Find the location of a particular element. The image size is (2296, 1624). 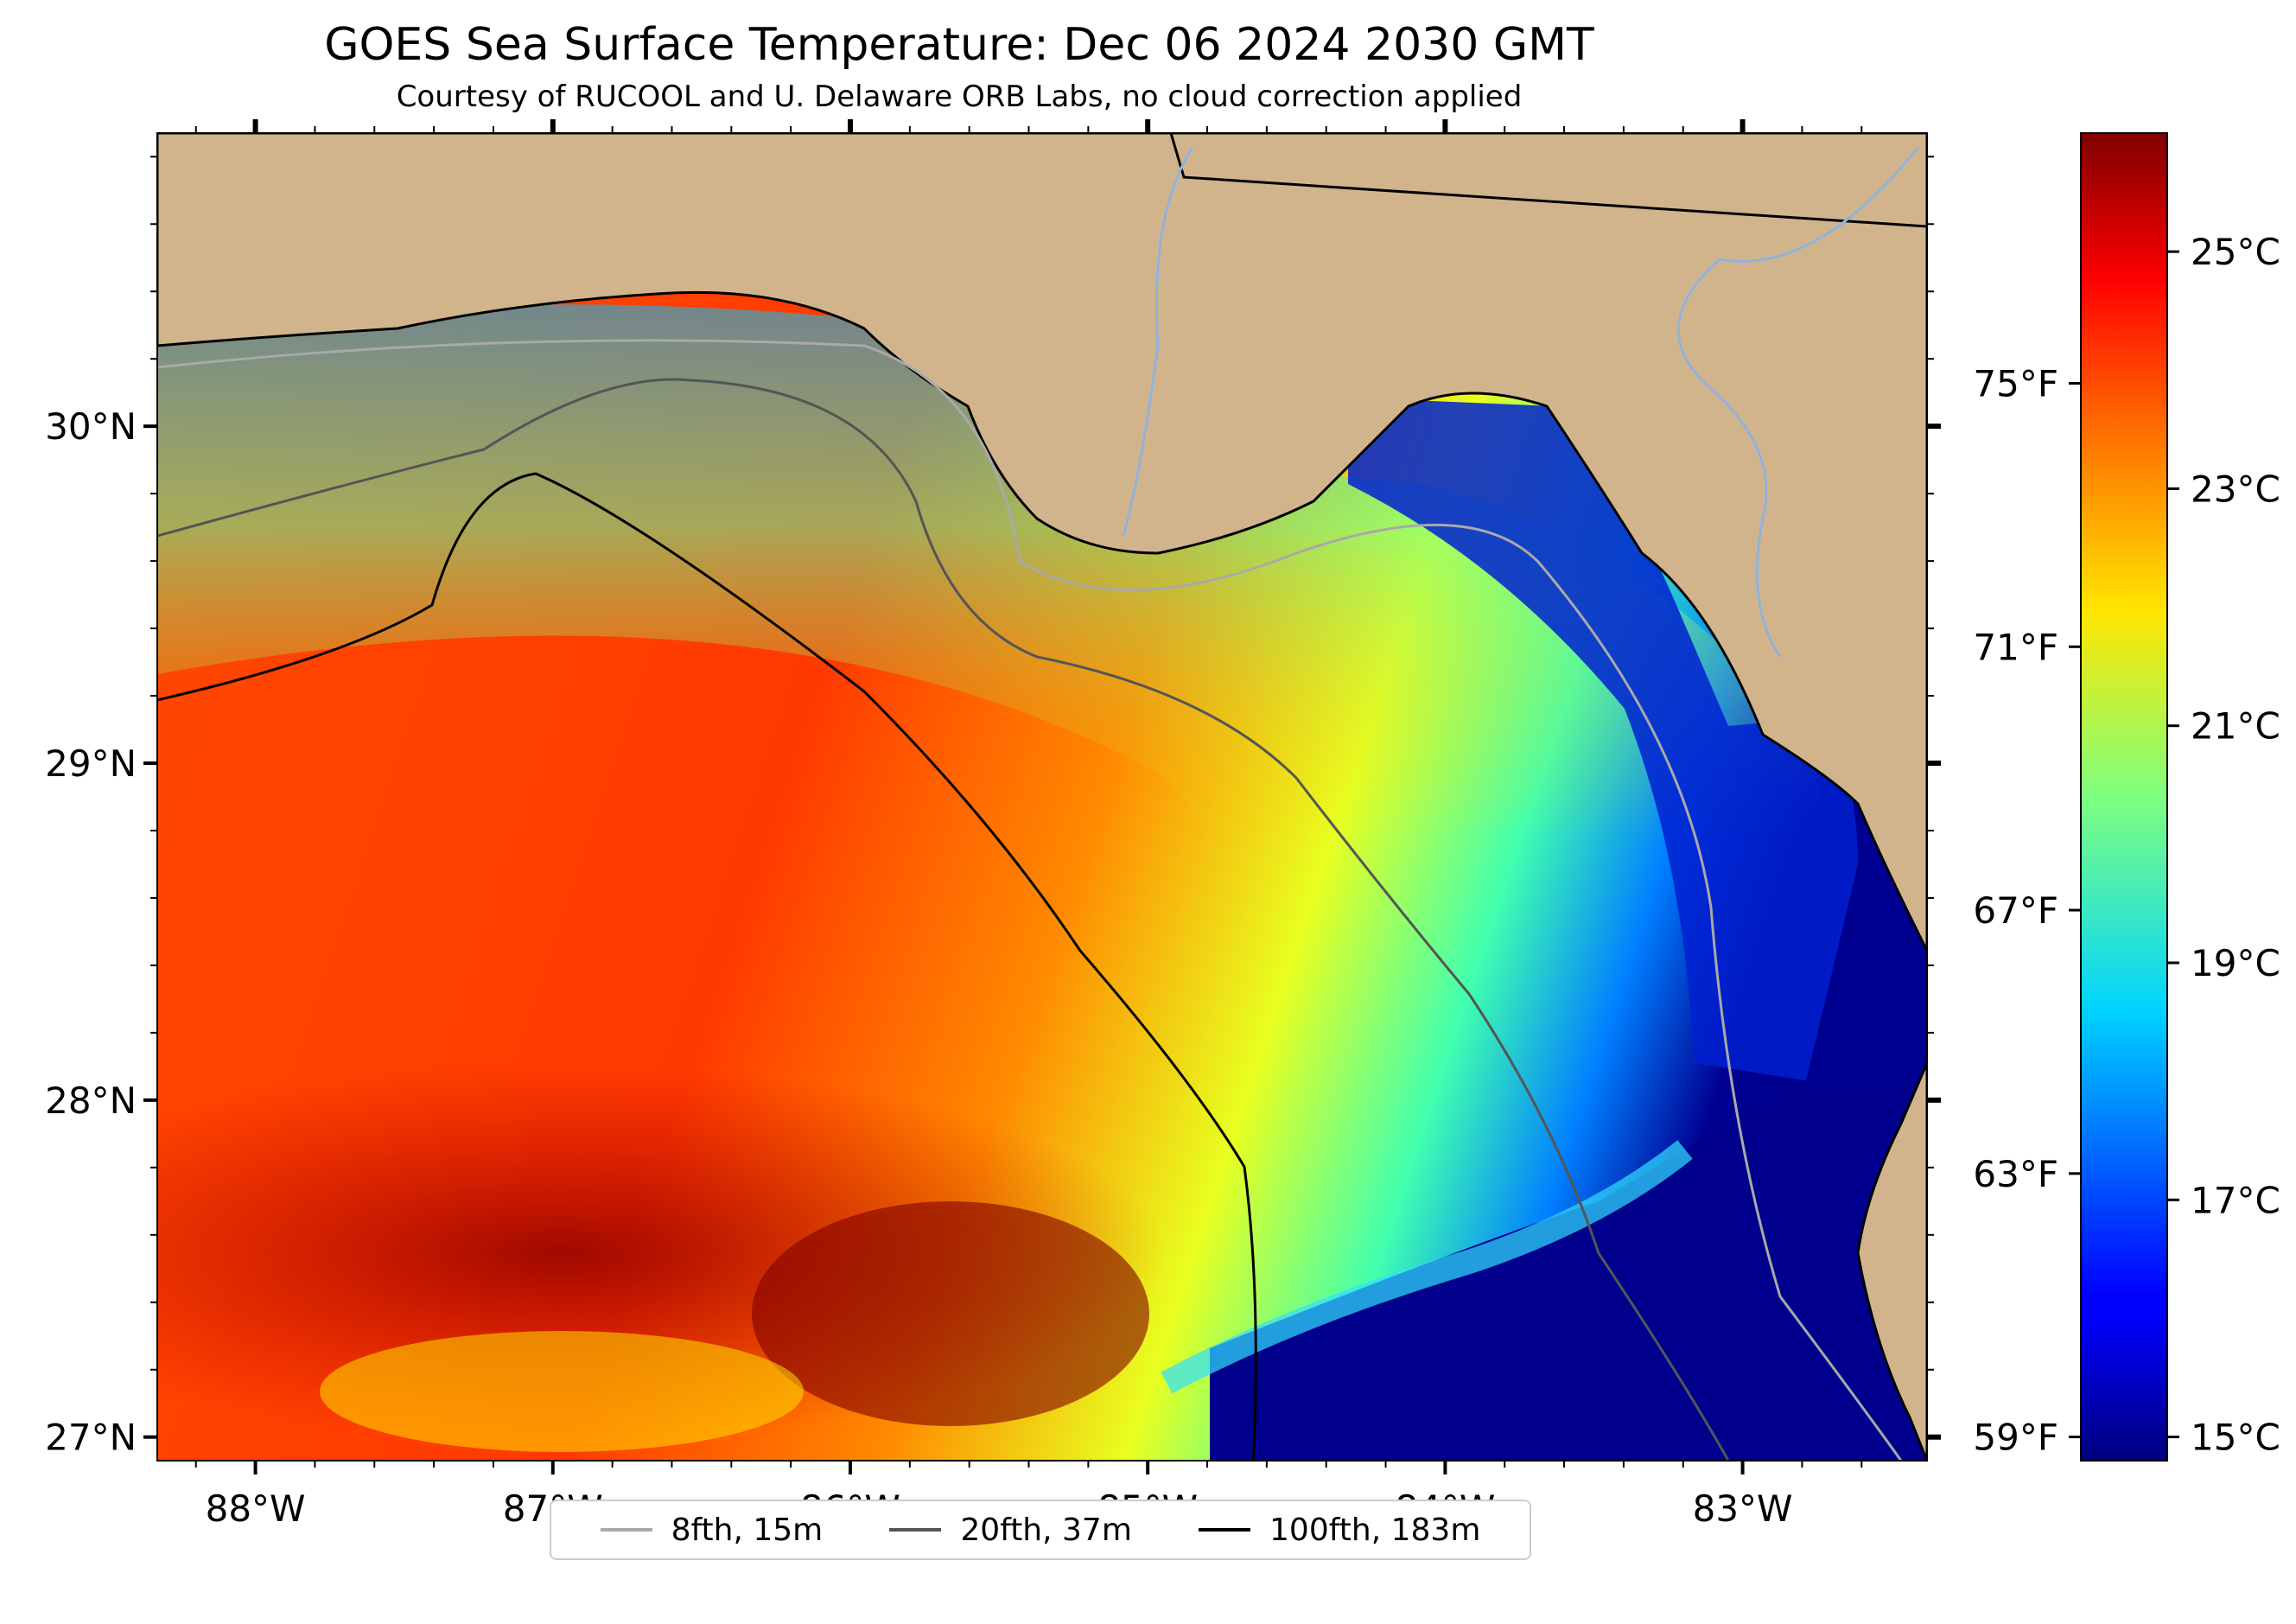

legend-label-100fth: 100fth, 183m is located at coordinates (1375, 1530).